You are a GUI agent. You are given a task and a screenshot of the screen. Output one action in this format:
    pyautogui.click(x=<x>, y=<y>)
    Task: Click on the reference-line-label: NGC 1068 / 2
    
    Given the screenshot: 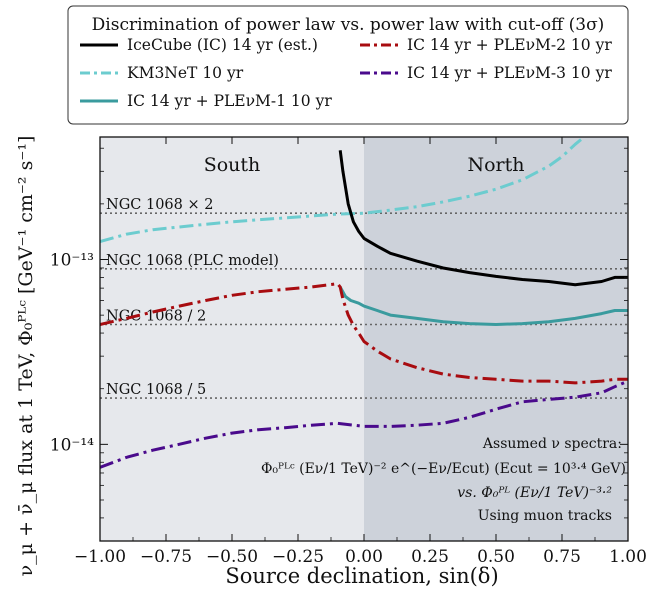 What is the action you would take?
    pyautogui.click(x=156, y=317)
    